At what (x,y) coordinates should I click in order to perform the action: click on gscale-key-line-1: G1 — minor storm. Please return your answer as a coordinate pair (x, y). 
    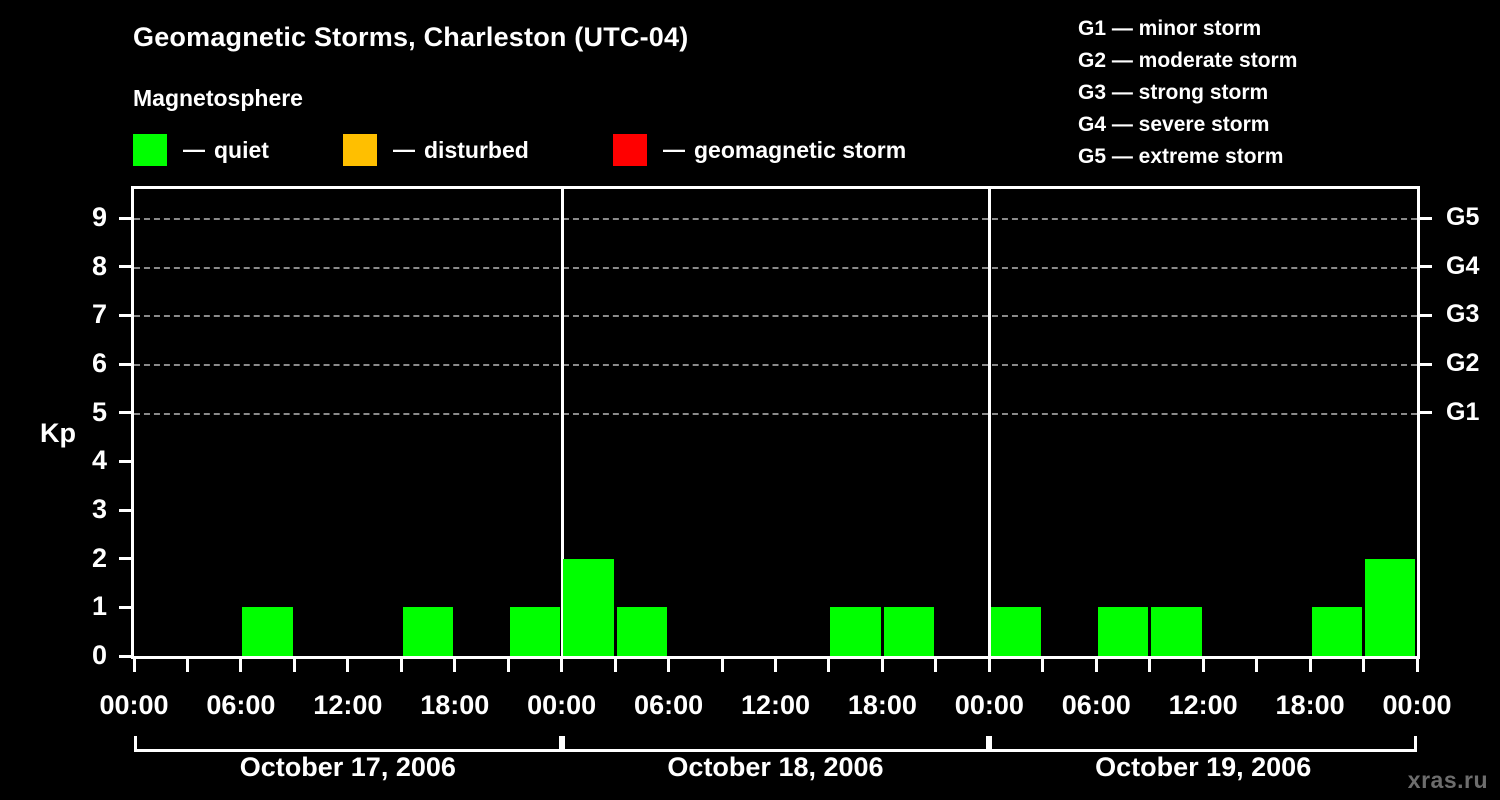
    Looking at the image, I should click on (1170, 28).